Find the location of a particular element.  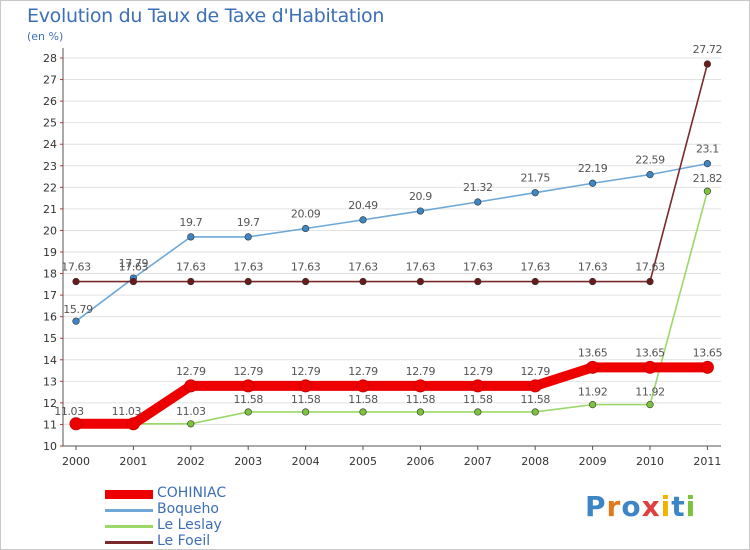

data-label: 13.65 is located at coordinates (650, 352).